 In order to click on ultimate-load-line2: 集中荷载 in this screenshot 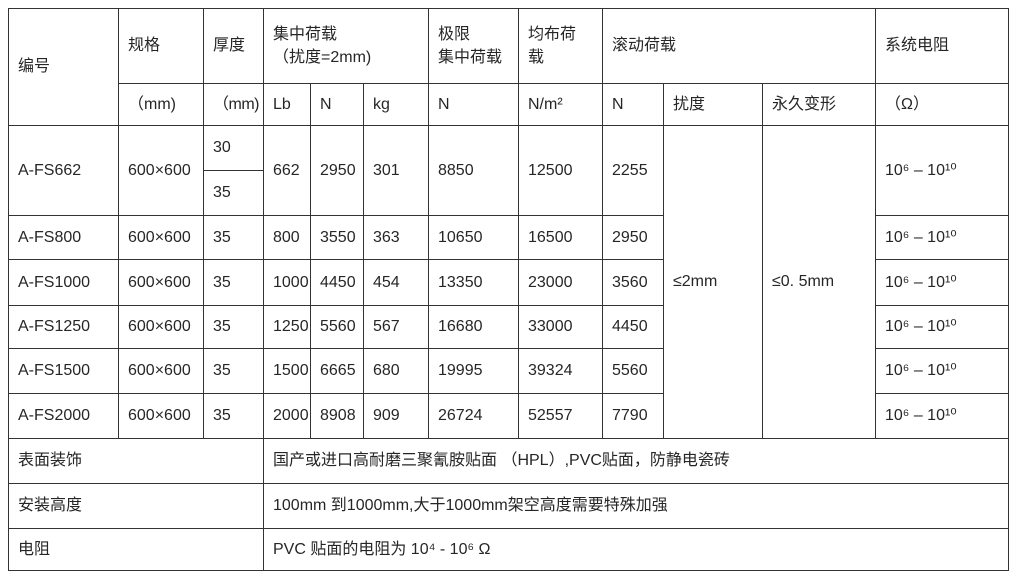, I will do `click(470, 57)`.